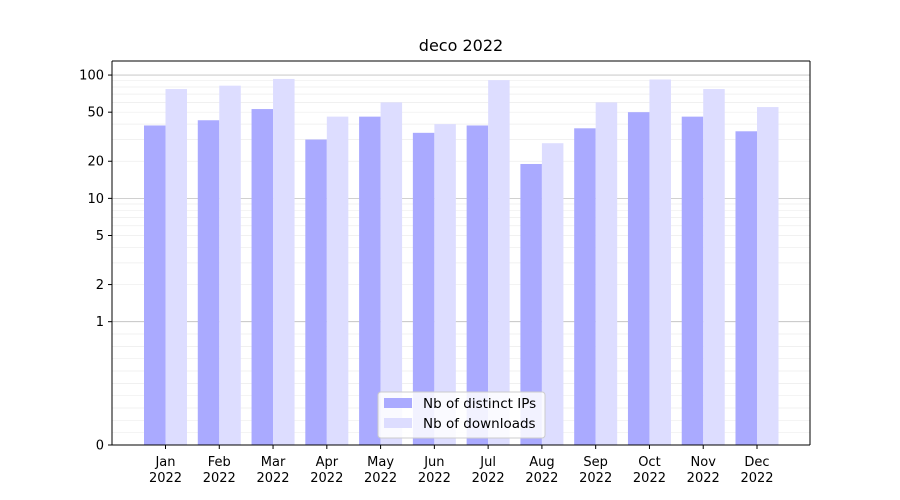 Image resolution: width=900 pixels, height=500 pixels. I want to click on x-tick-label: Jul 2022, so click(488, 470).